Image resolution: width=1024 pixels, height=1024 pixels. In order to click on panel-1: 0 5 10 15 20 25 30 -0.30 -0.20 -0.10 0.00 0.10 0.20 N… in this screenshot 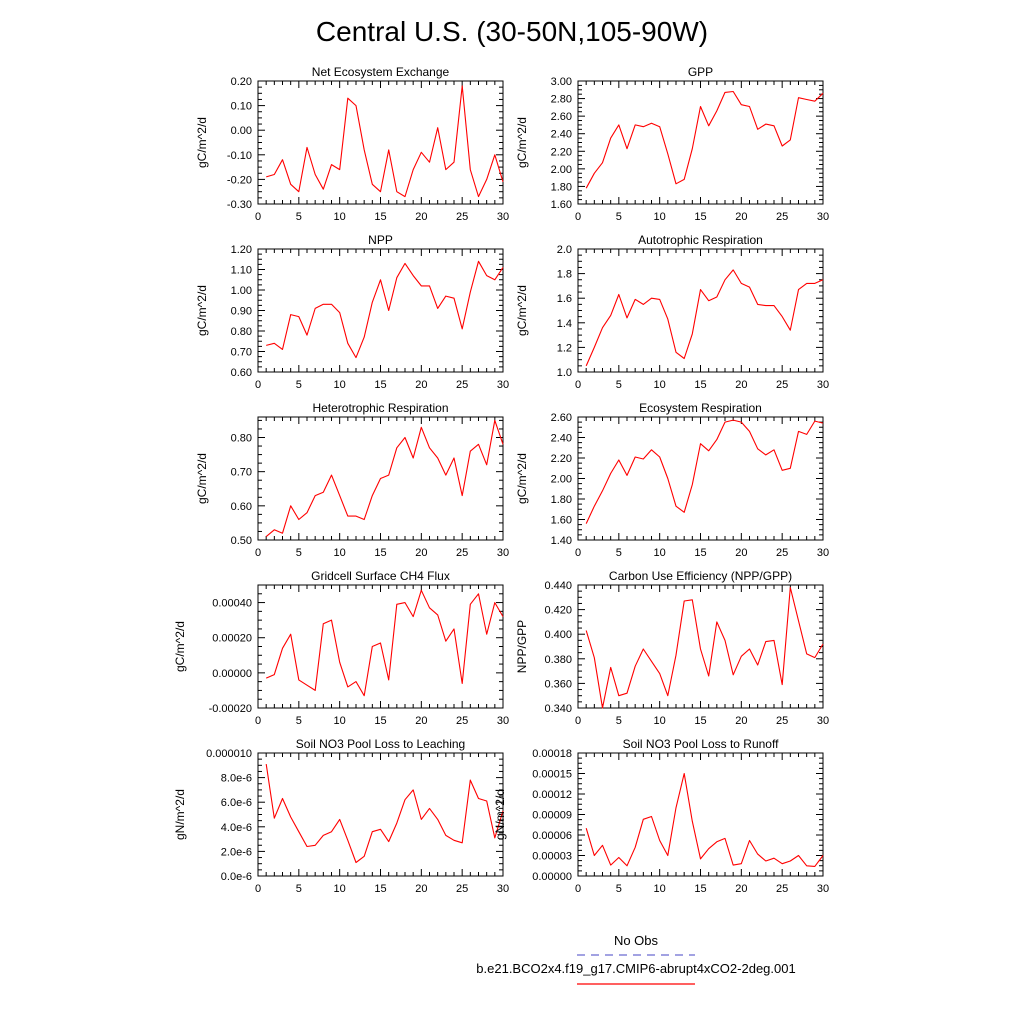, I will do `click(352, 144)`.